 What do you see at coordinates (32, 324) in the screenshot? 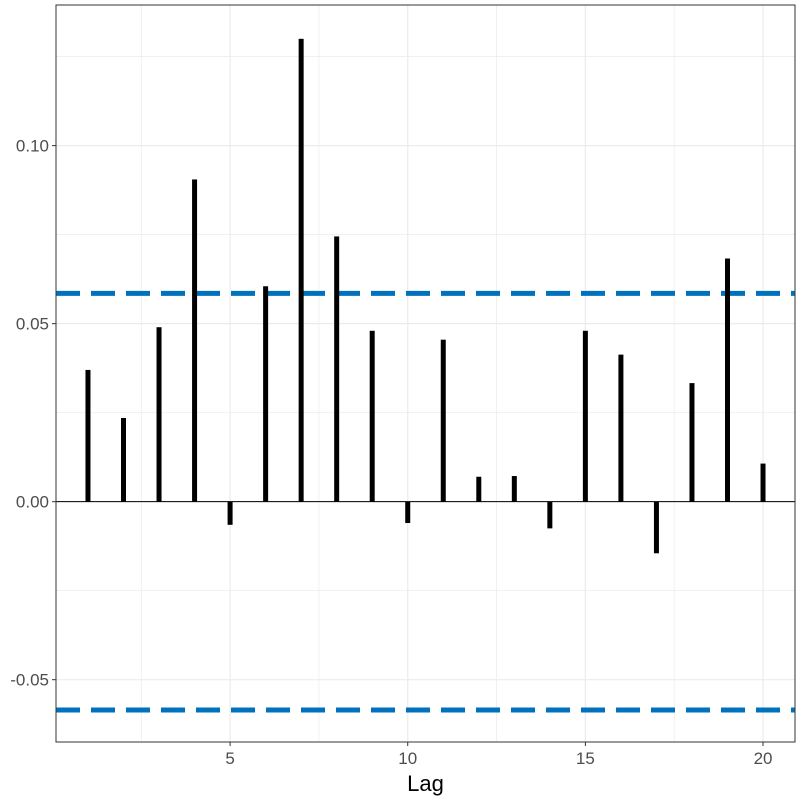
I see `y-tick-label: 0.05` at bounding box center [32, 324].